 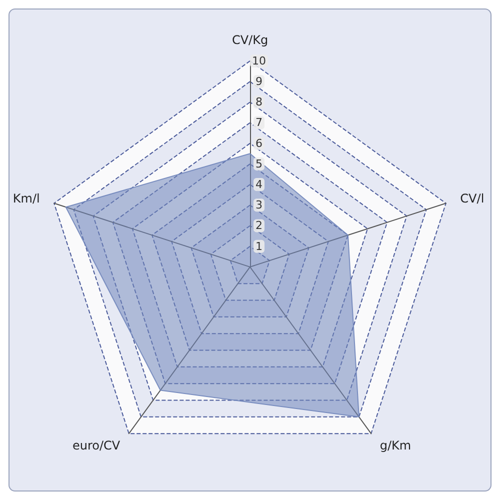 What do you see at coordinates (259, 143) in the screenshot?
I see `y-tick-label: 6` at bounding box center [259, 143].